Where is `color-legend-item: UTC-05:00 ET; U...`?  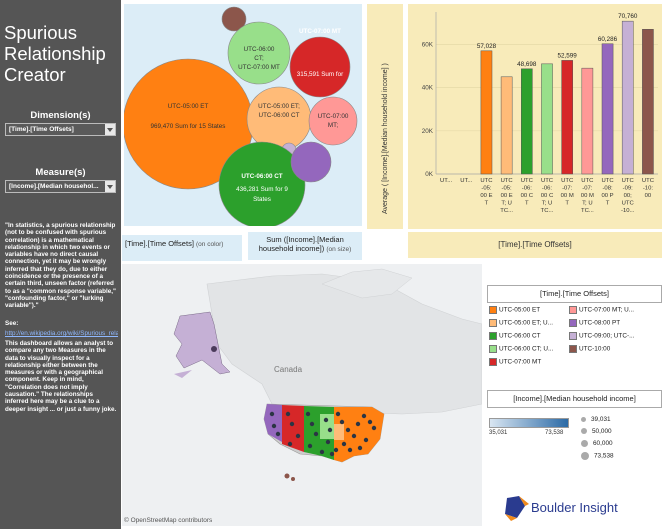 color-legend-item: UTC-05:00 ET; U... is located at coordinates (521, 323).